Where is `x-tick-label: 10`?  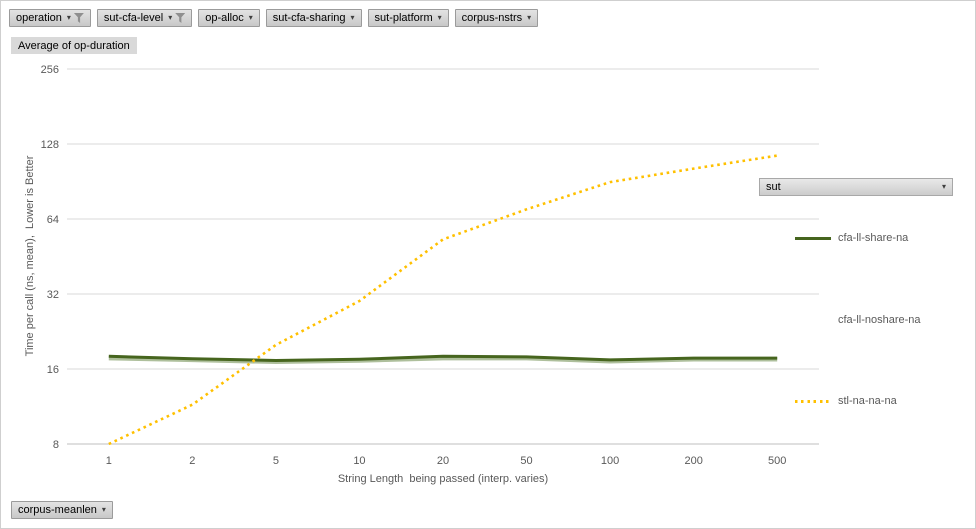
x-tick-label: 10 is located at coordinates (359, 461).